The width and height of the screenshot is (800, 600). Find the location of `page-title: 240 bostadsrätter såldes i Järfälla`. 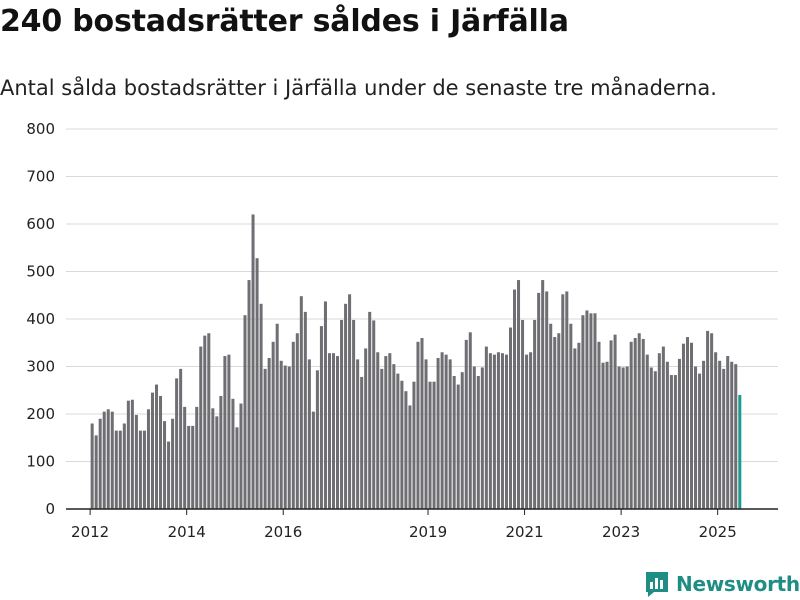

page-title: 240 bostadsrätter såldes i Järfälla is located at coordinates (284, 21).